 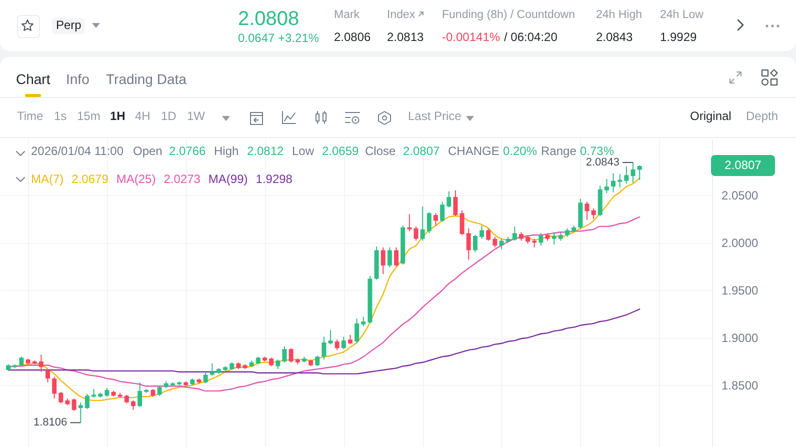 What do you see at coordinates (380, 151) in the screenshot?
I see `annotation: Close` at bounding box center [380, 151].